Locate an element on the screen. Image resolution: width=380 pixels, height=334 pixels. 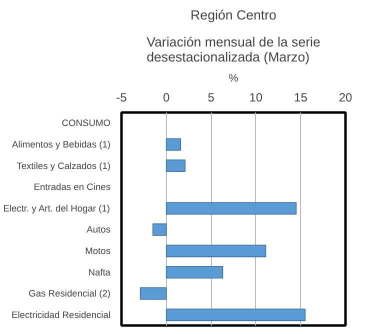
y-tick-label: Alimentos y Bebidas (1) is located at coordinates (61, 144).